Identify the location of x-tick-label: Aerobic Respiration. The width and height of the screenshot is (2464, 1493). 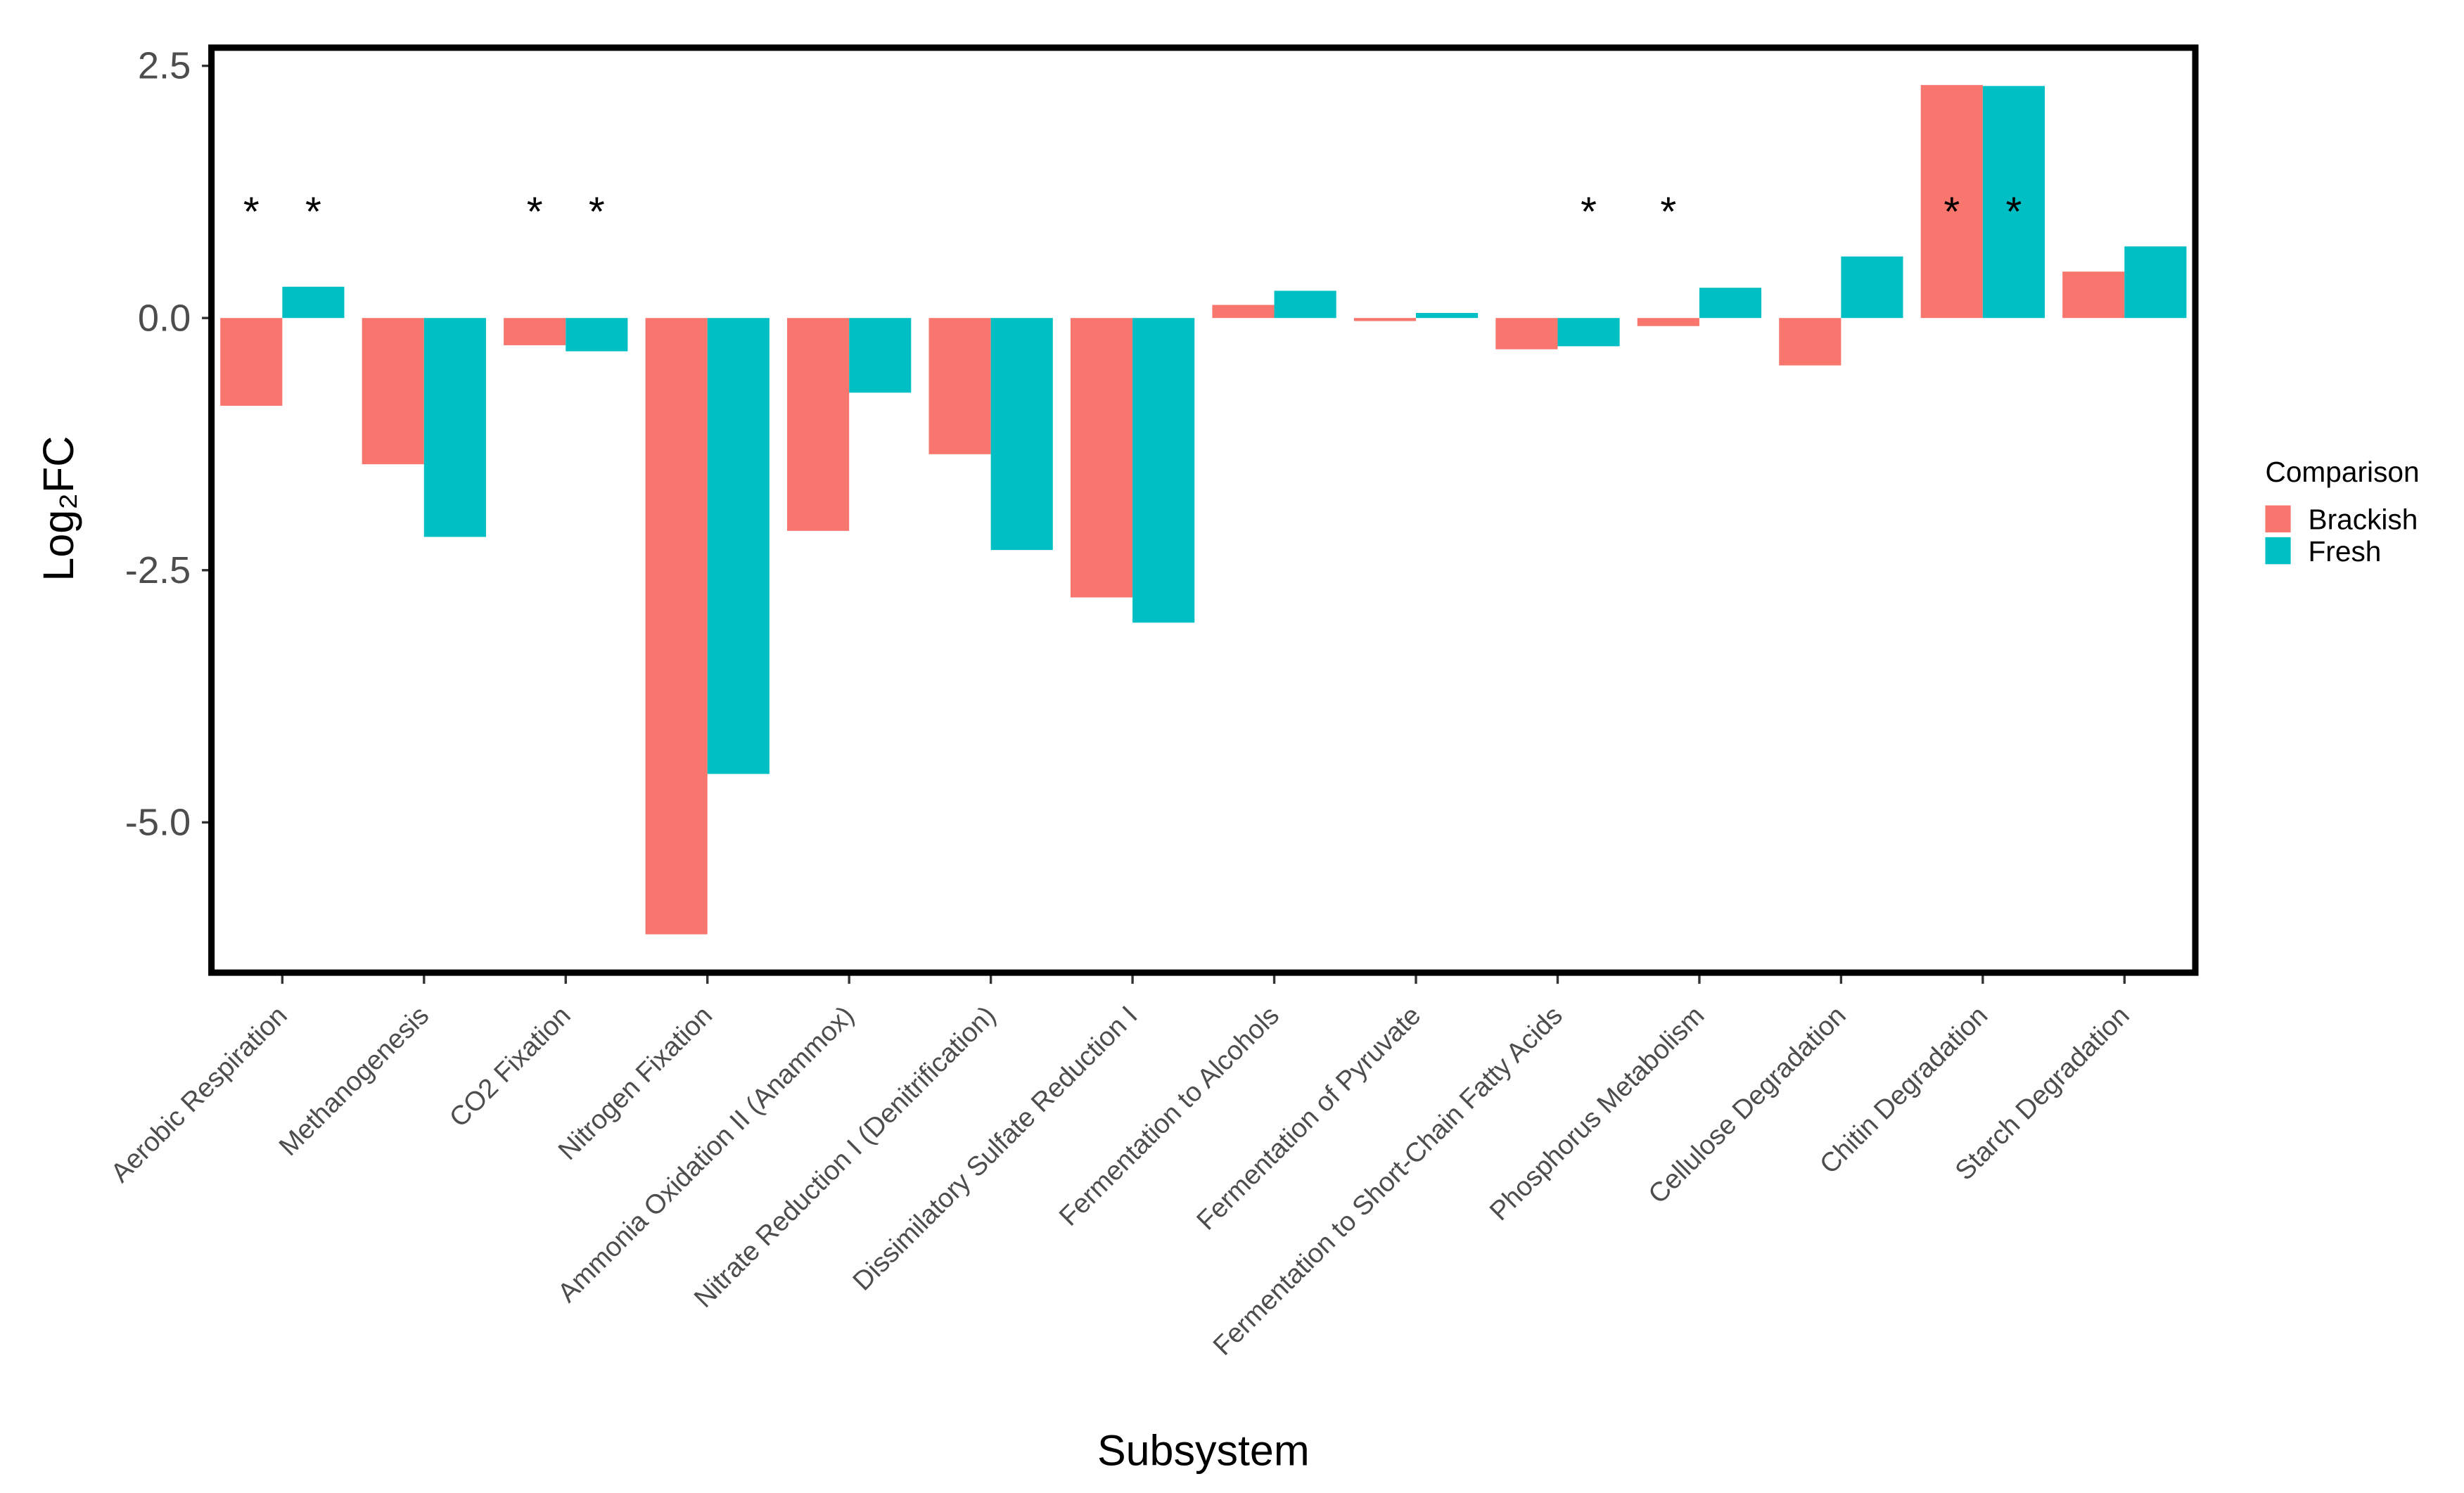
(199, 1094).